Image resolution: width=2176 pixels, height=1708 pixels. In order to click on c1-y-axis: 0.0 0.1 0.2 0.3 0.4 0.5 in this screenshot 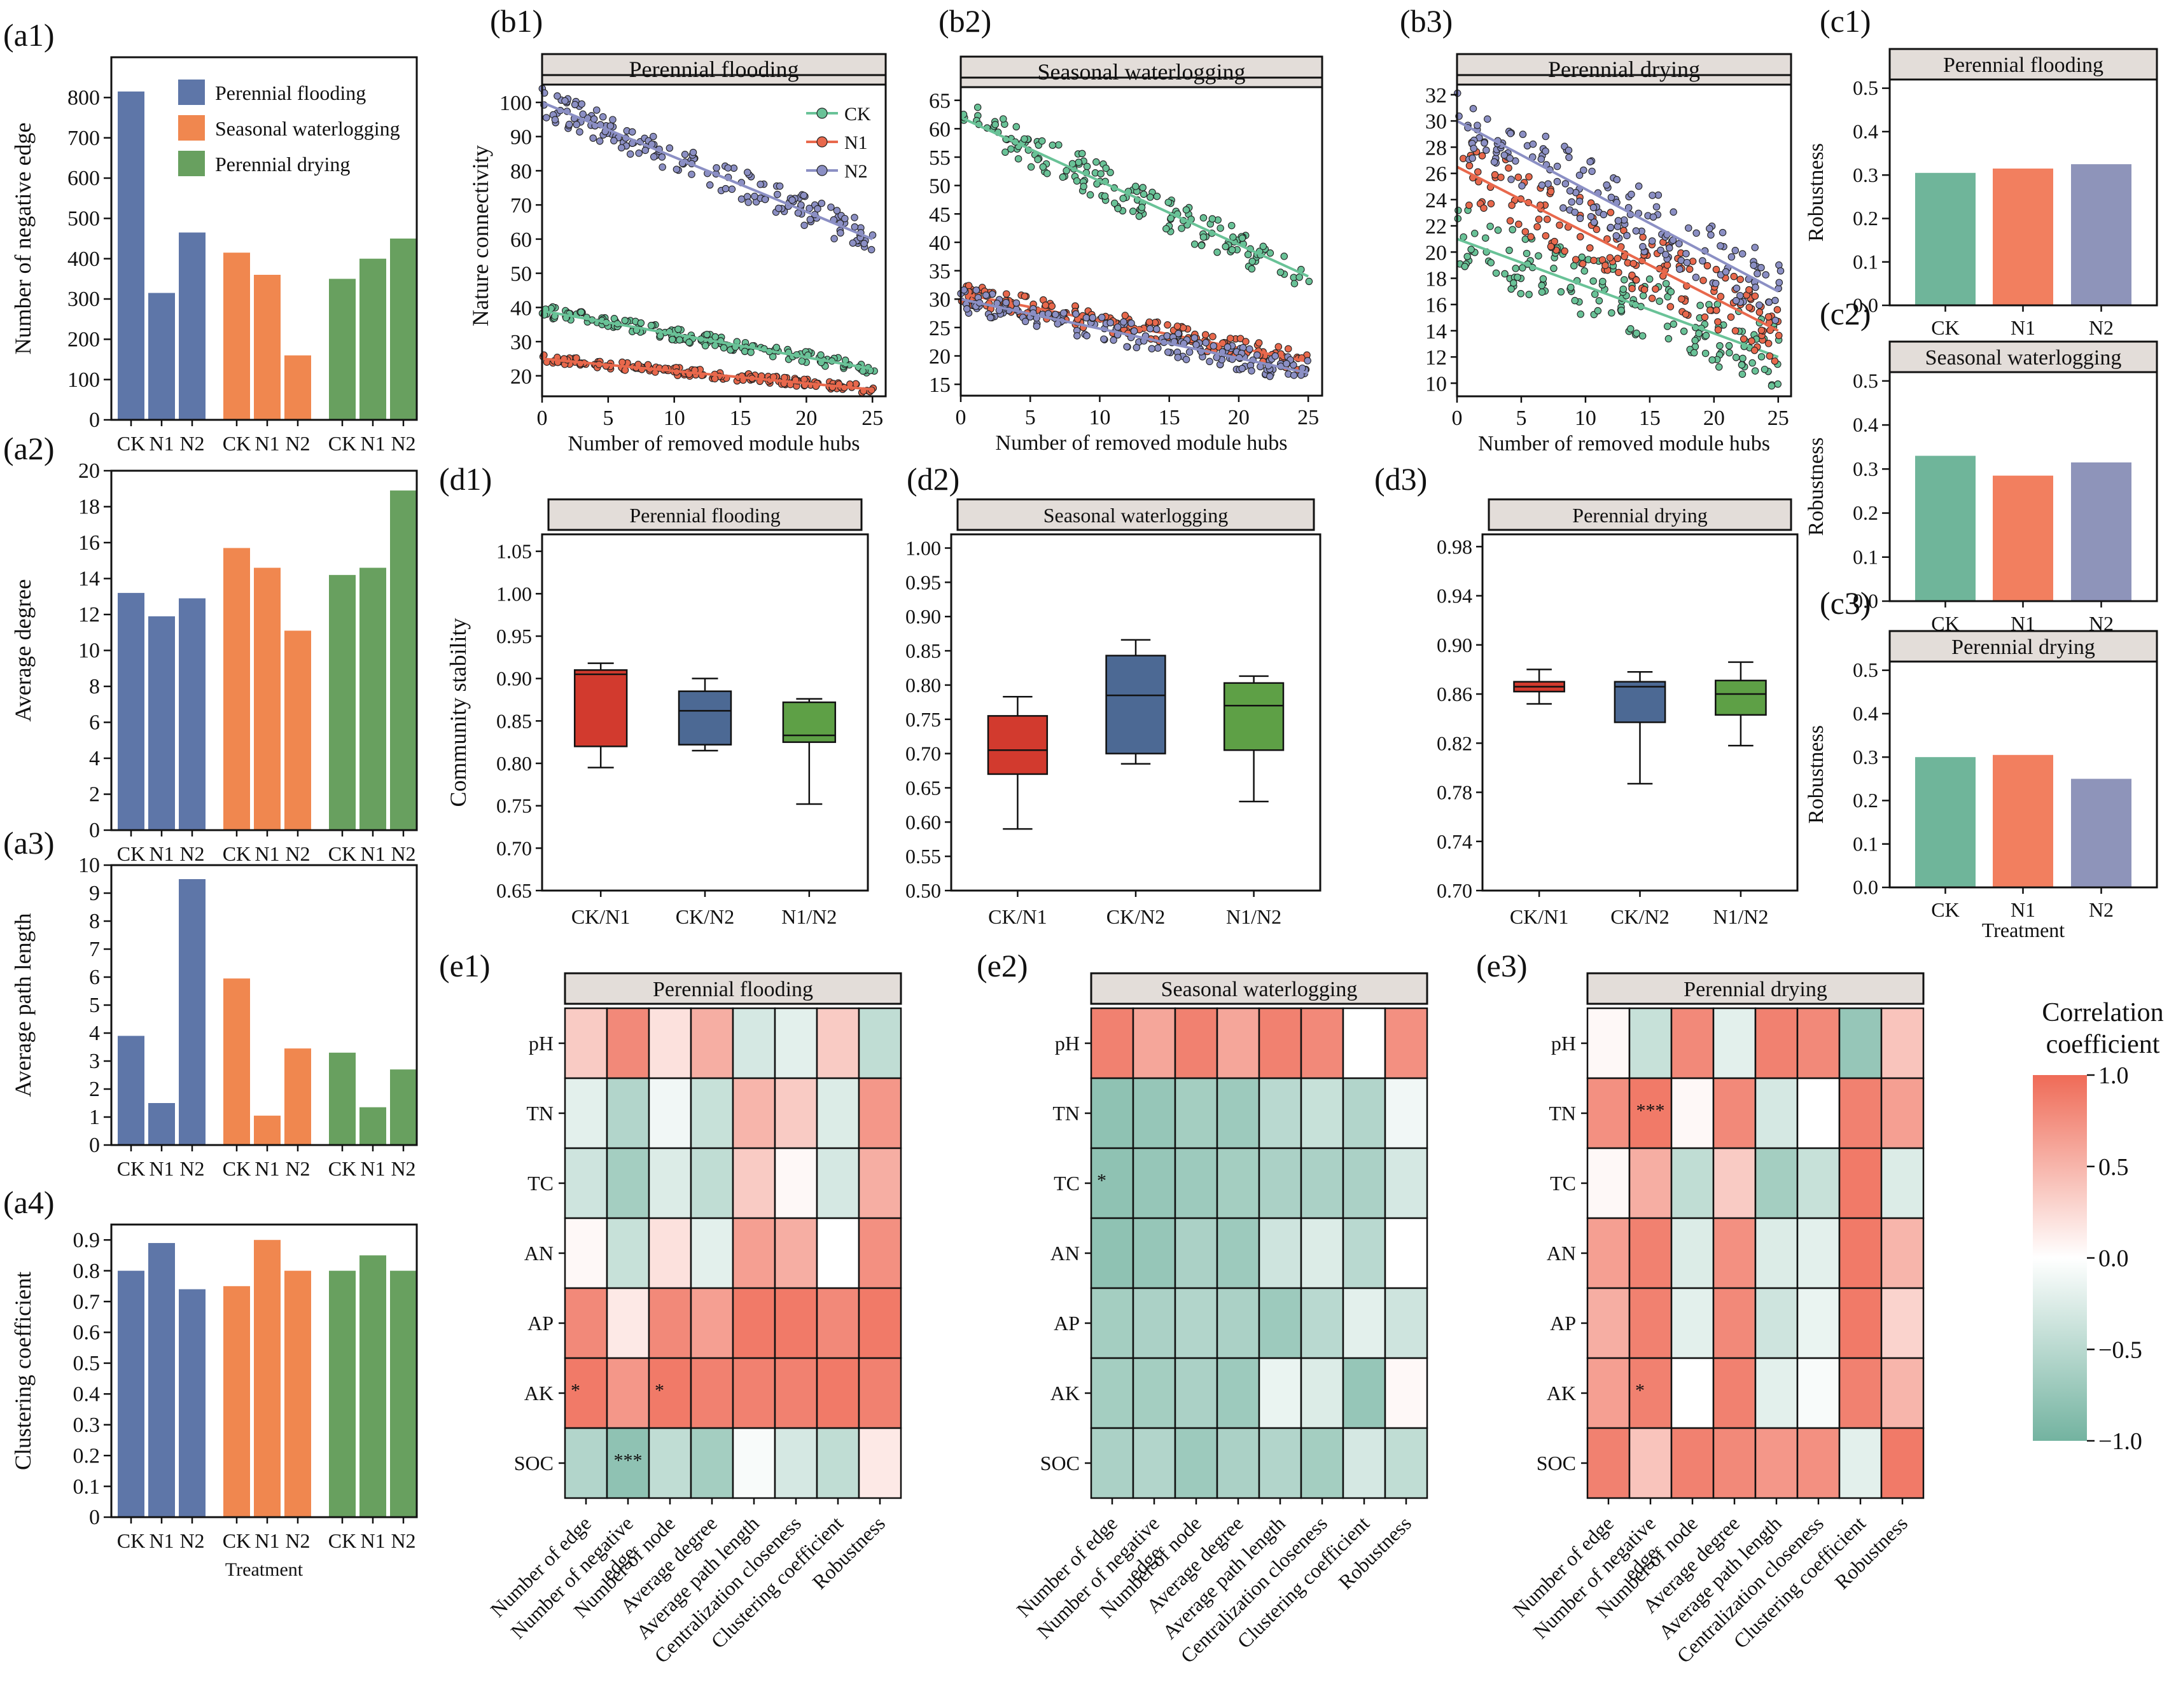, I will do `click(1872, 196)`.